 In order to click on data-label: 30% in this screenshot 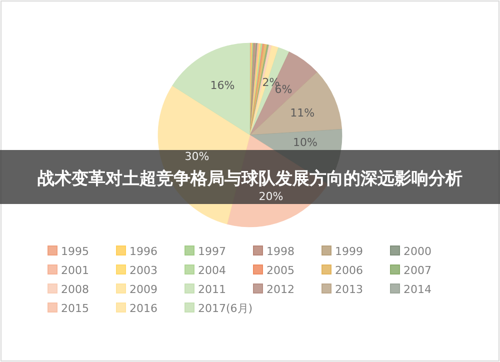, I will do `click(197, 156)`.